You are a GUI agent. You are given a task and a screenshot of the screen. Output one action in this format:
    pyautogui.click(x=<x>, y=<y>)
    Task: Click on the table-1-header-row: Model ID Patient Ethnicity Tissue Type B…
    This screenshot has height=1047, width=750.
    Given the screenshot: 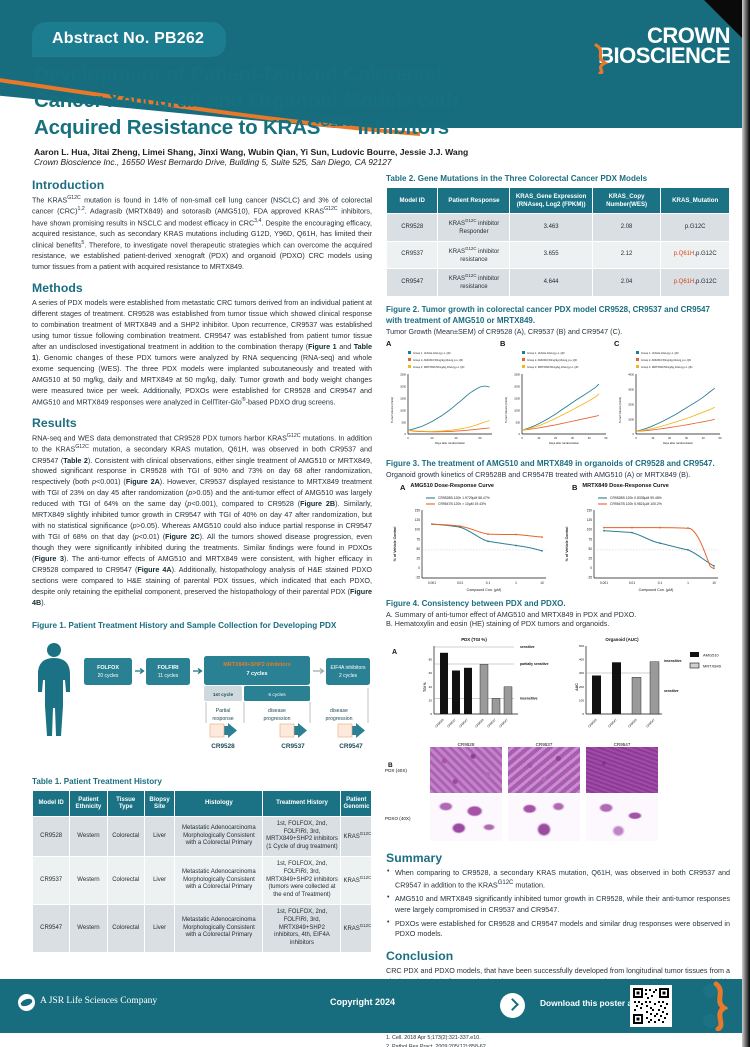 What is the action you would take?
    pyautogui.click(x=201, y=803)
    